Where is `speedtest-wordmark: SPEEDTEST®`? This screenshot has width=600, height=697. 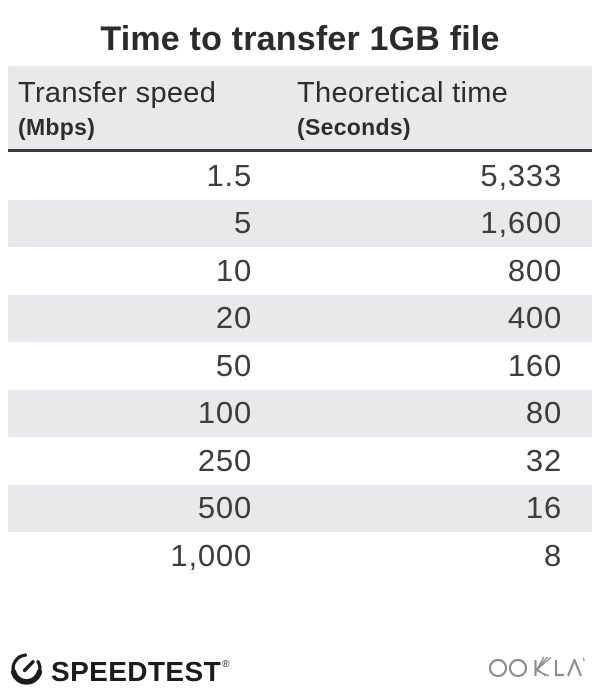 speedtest-wordmark: SPEEDTEST® is located at coordinates (140, 668).